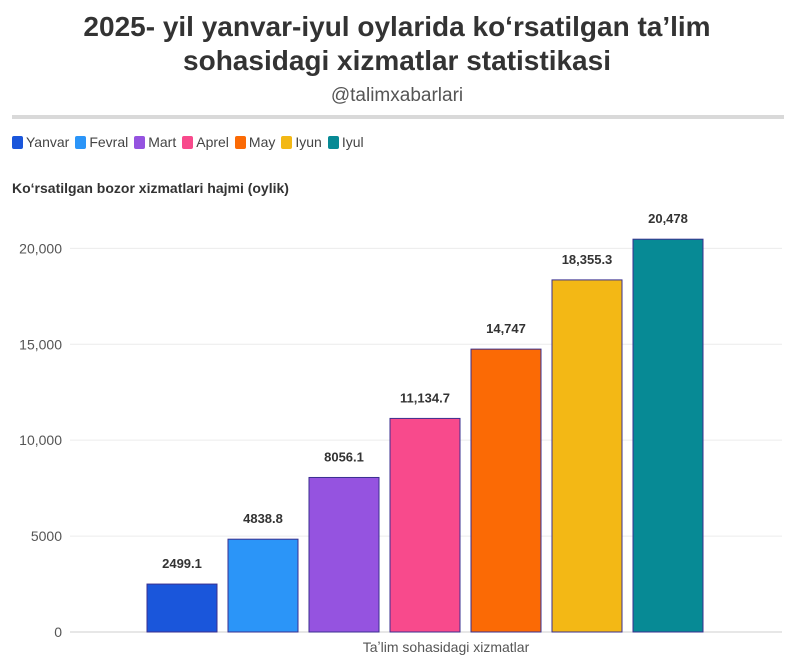 This screenshot has width=794, height=668. Describe the element at coordinates (40, 248) in the screenshot. I see `y-tick-label: 20,000` at that location.